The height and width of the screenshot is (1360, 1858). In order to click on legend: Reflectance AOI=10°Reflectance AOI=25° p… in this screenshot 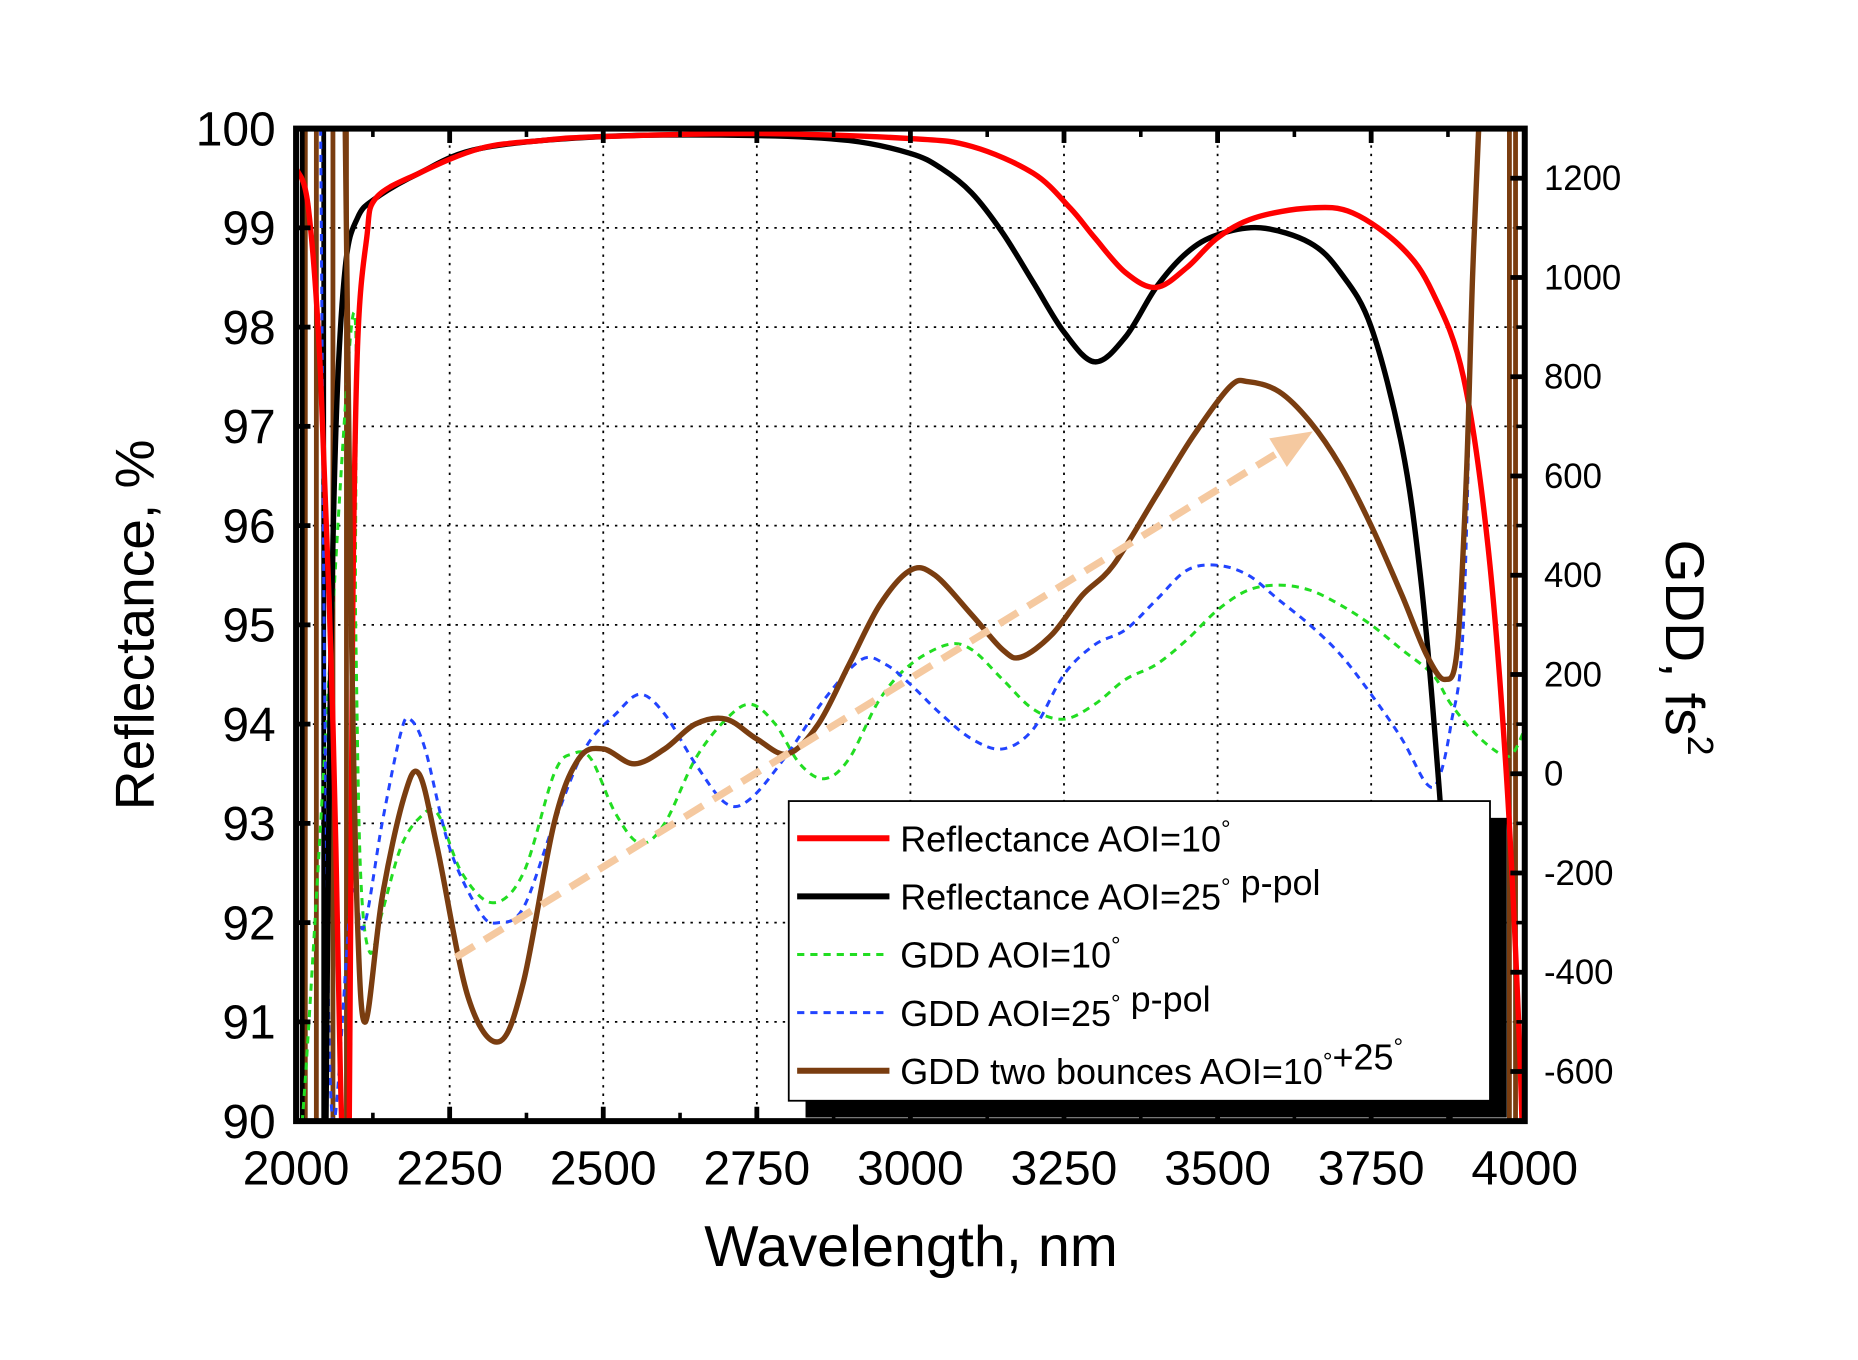, I will do `click(1147, 959)`.